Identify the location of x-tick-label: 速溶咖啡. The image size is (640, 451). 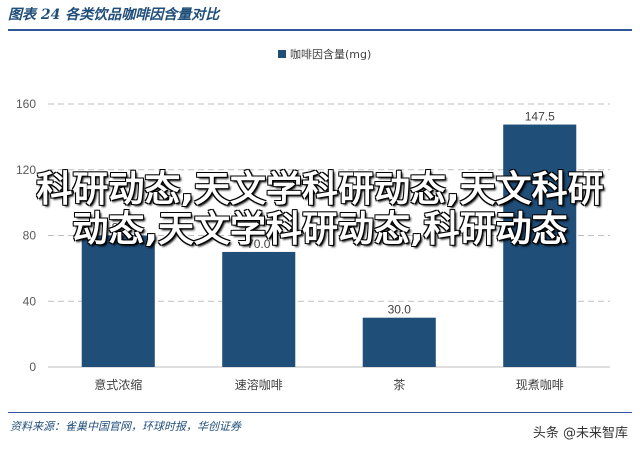
(259, 384).